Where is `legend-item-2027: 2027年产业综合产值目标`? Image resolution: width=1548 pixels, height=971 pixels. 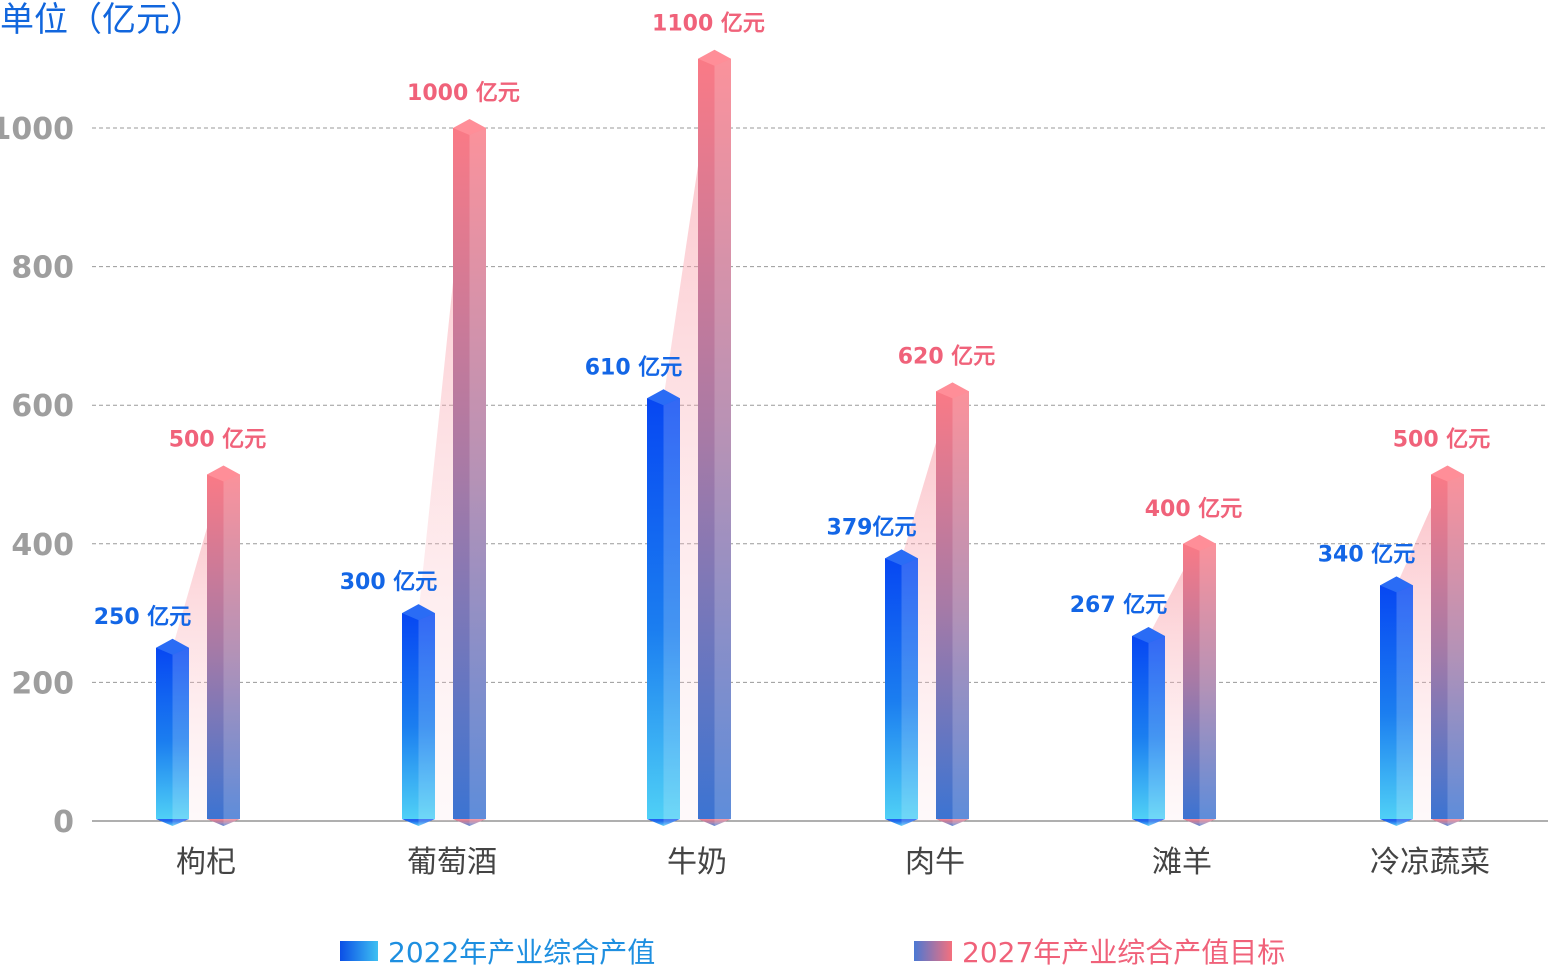 legend-item-2027: 2027年产业综合产值目标 is located at coordinates (1099, 951).